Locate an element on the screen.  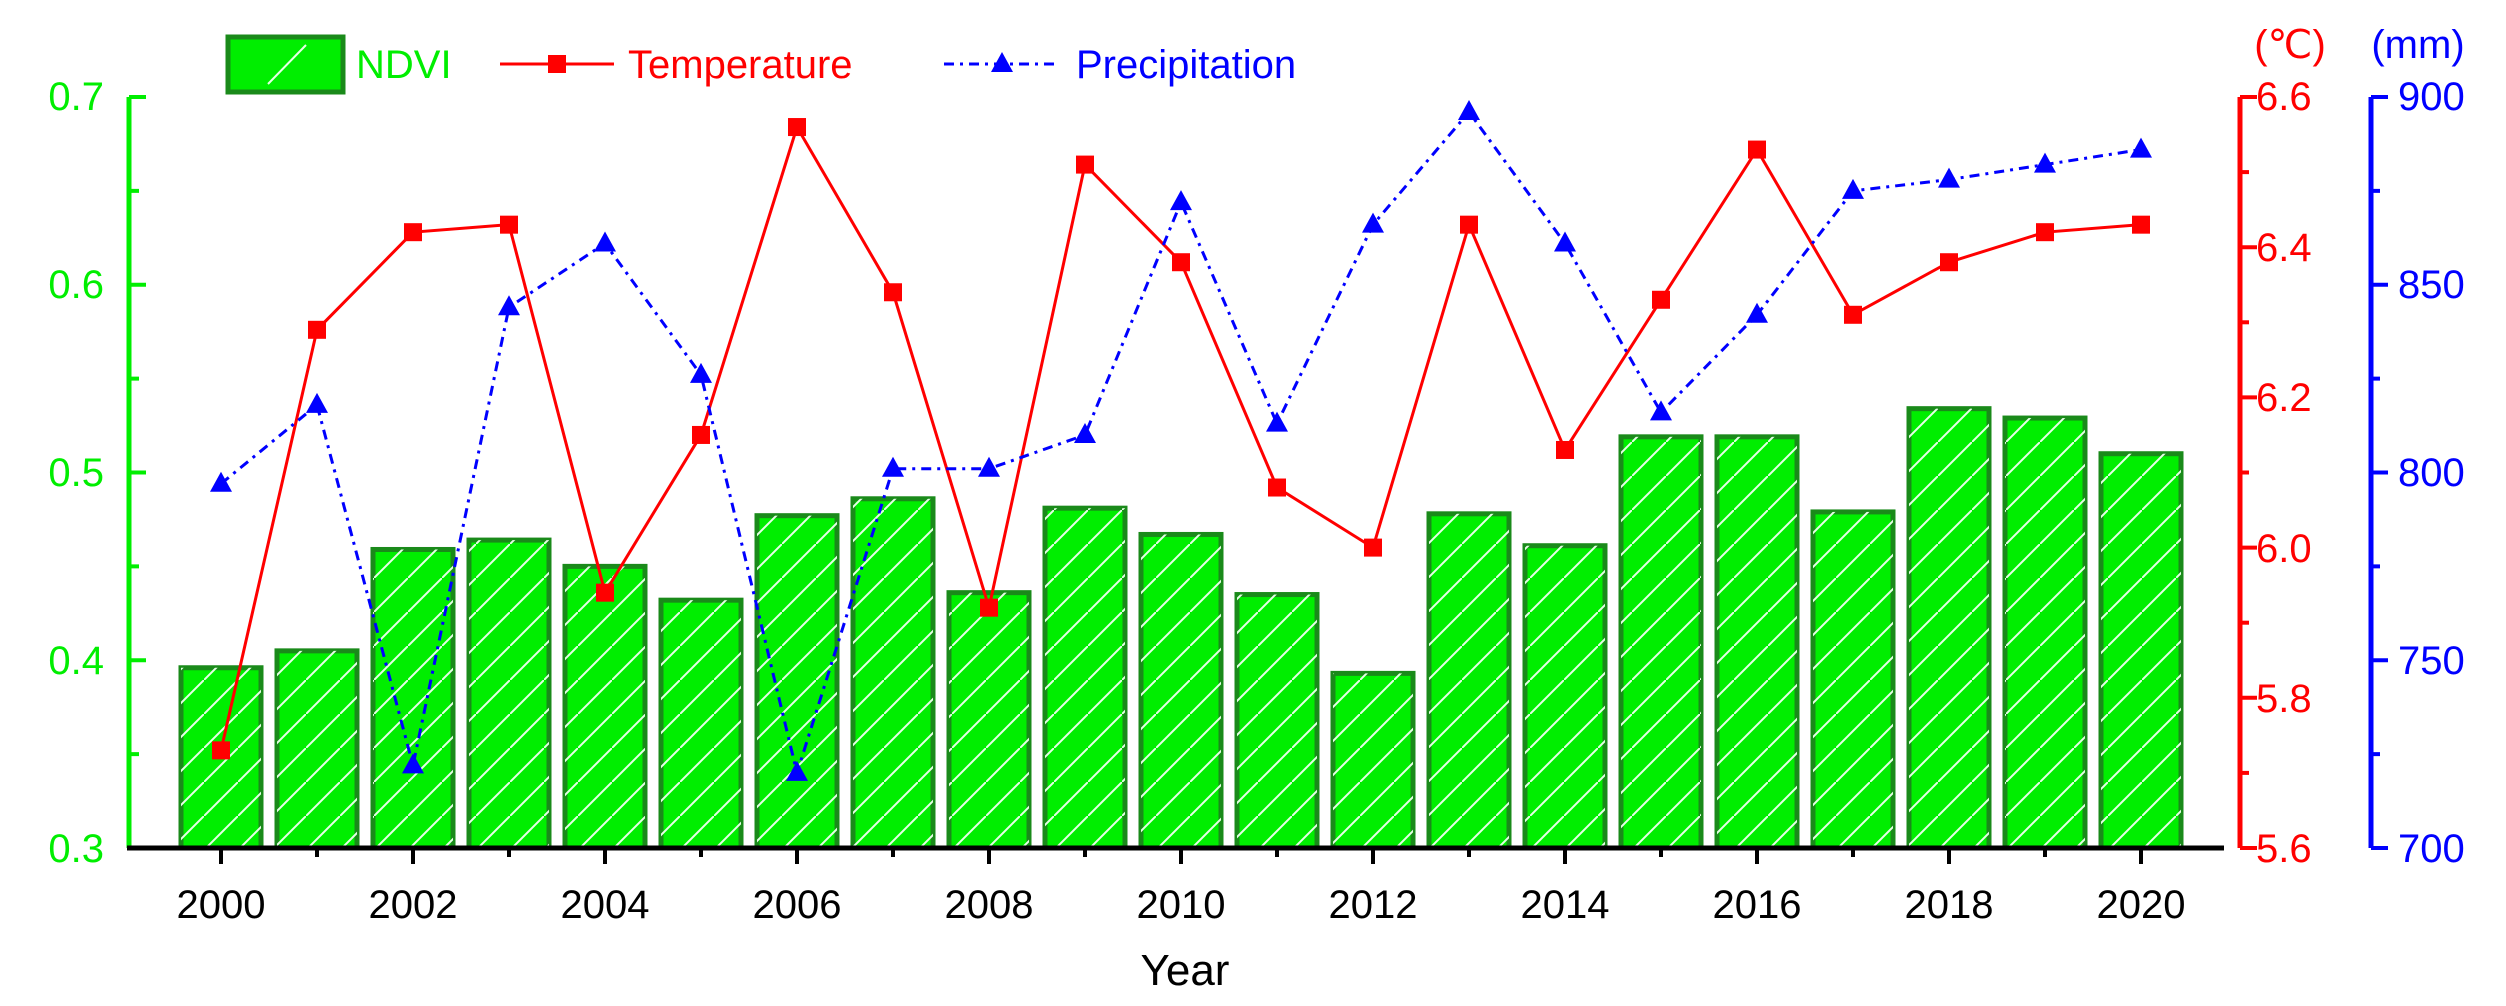
x-tick-label: 2016 is located at coordinates (1757, 905).